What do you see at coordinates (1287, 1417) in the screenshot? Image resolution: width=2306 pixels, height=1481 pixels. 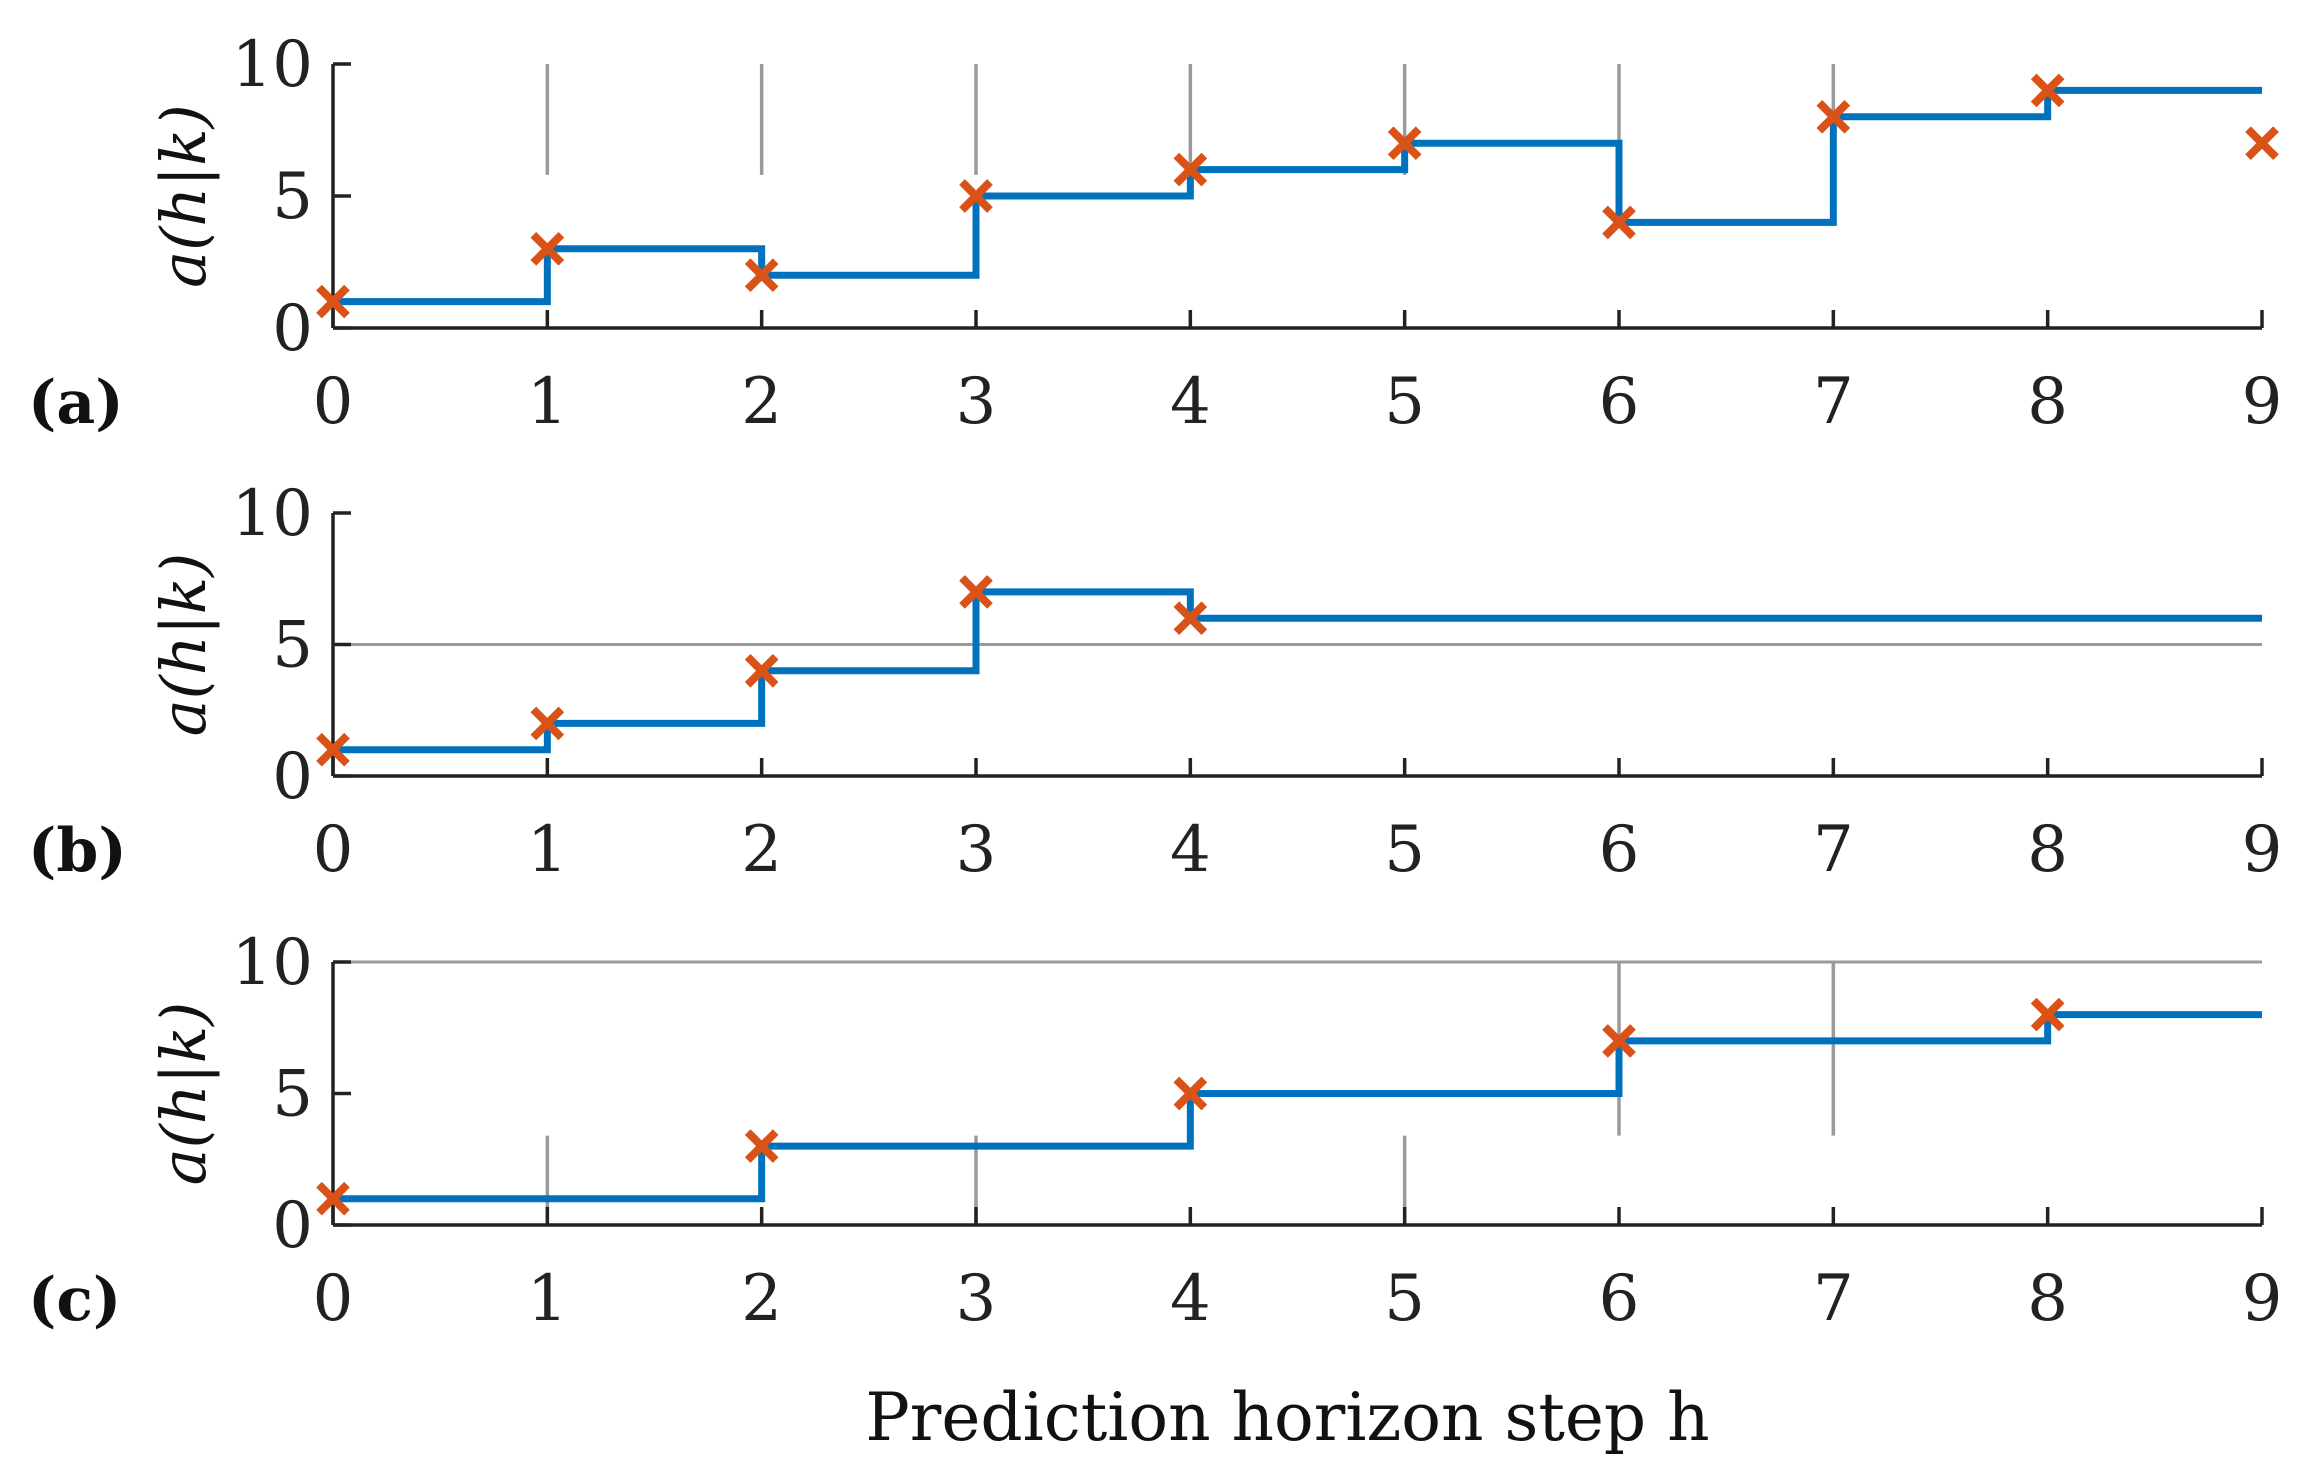 I see `x-axis-label: Prediction horizon step h` at bounding box center [1287, 1417].